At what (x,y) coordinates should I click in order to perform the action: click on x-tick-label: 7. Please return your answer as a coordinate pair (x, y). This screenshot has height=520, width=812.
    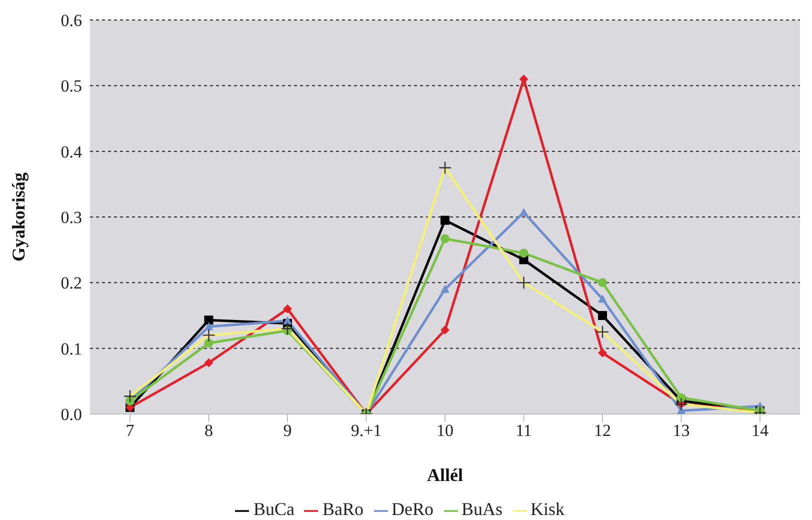
    Looking at the image, I should click on (130, 430).